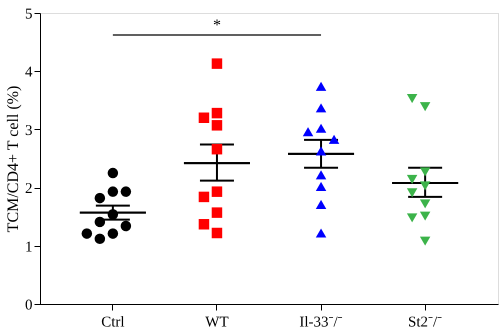 The width and height of the screenshot is (500, 333). I want to click on y-tick-label: 2, so click(28, 189).